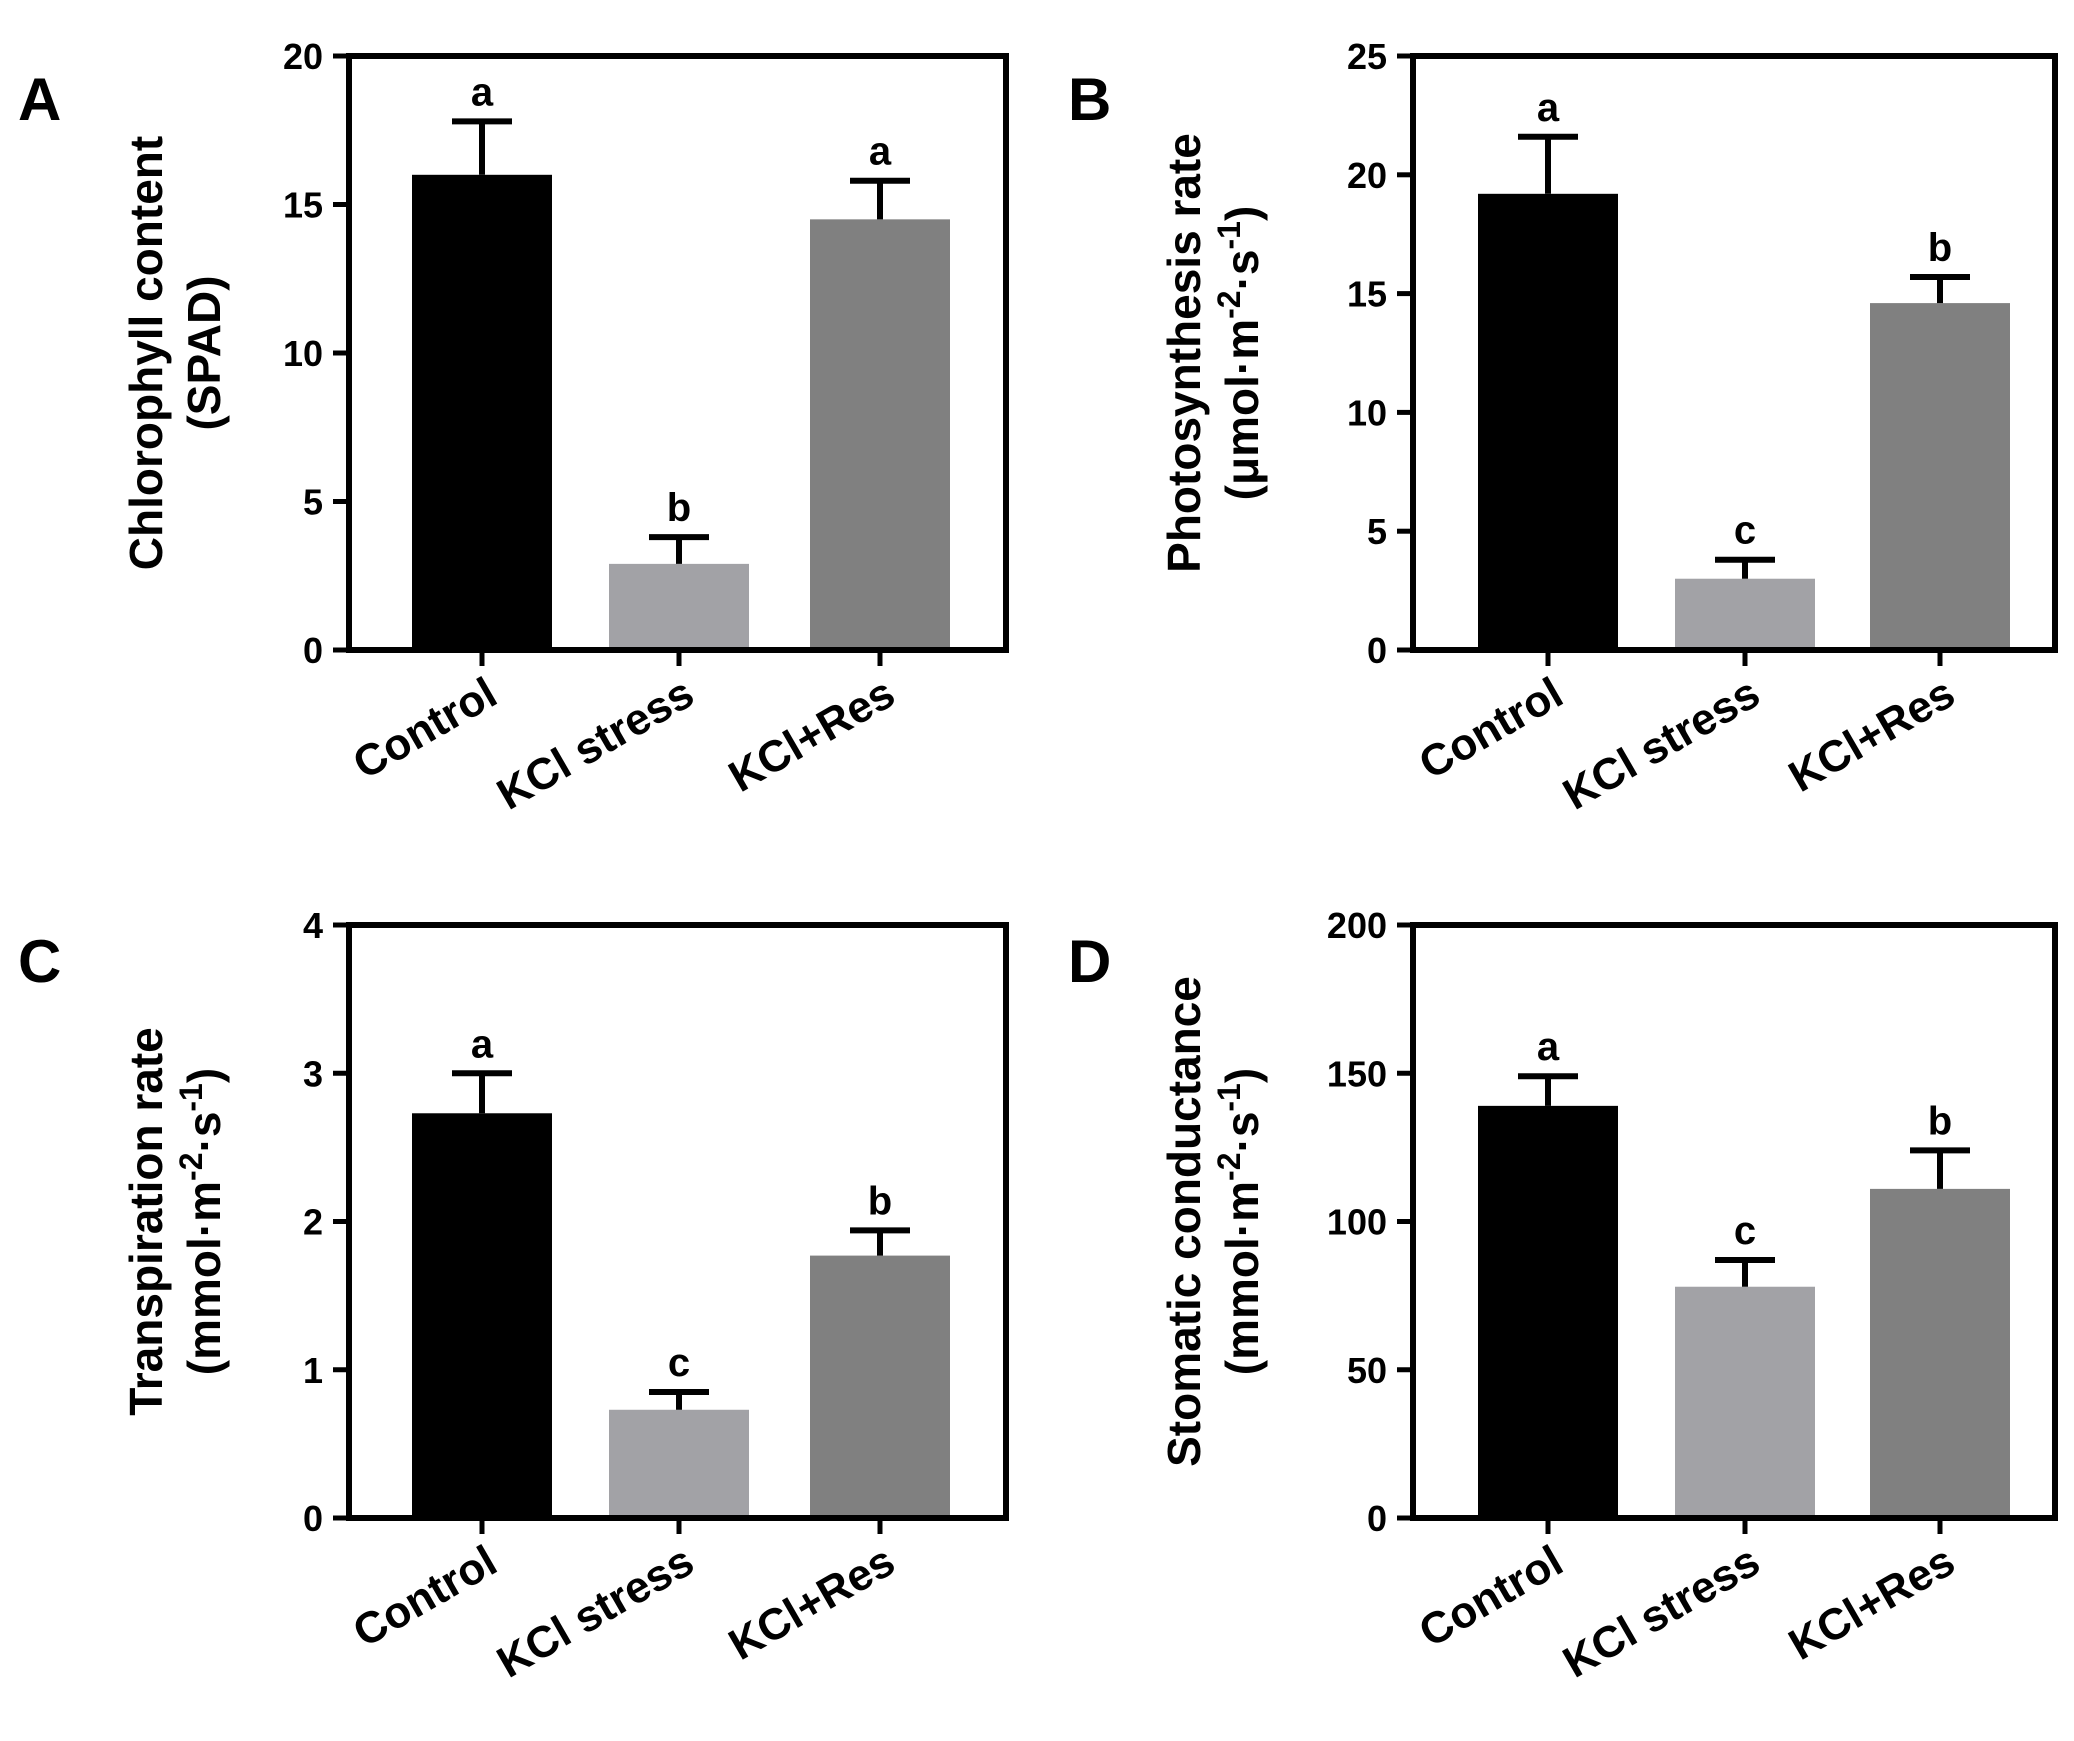  I want to click on y-tick-label: 4, so click(313, 925).